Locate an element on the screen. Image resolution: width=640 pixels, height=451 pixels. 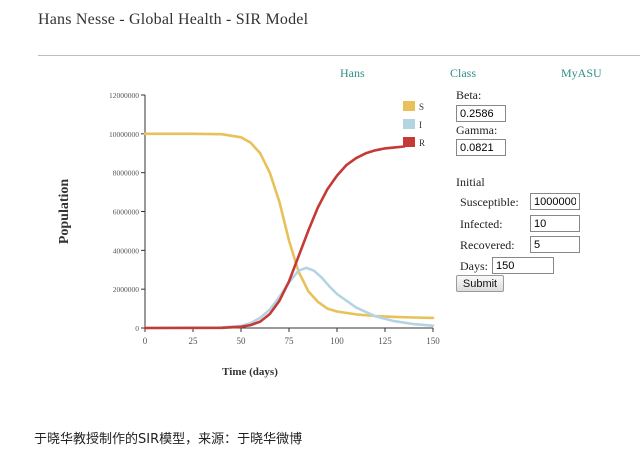
beta-input is located at coordinates (481, 113).